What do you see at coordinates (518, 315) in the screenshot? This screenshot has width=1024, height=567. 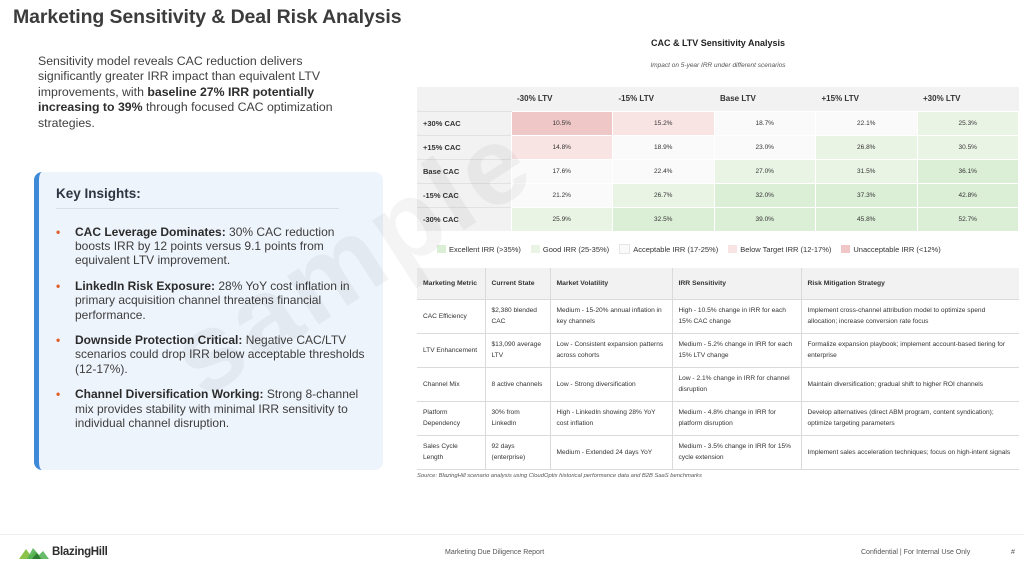 I see `risk-table-cell: $2,380 blended CAC` at bounding box center [518, 315].